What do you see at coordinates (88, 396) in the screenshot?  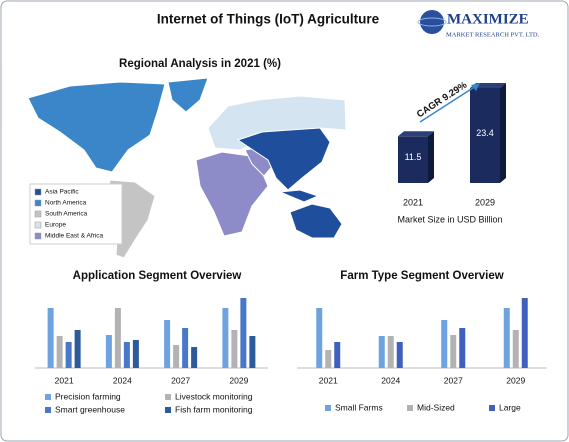 I see `legend-label: Precision farming` at bounding box center [88, 396].